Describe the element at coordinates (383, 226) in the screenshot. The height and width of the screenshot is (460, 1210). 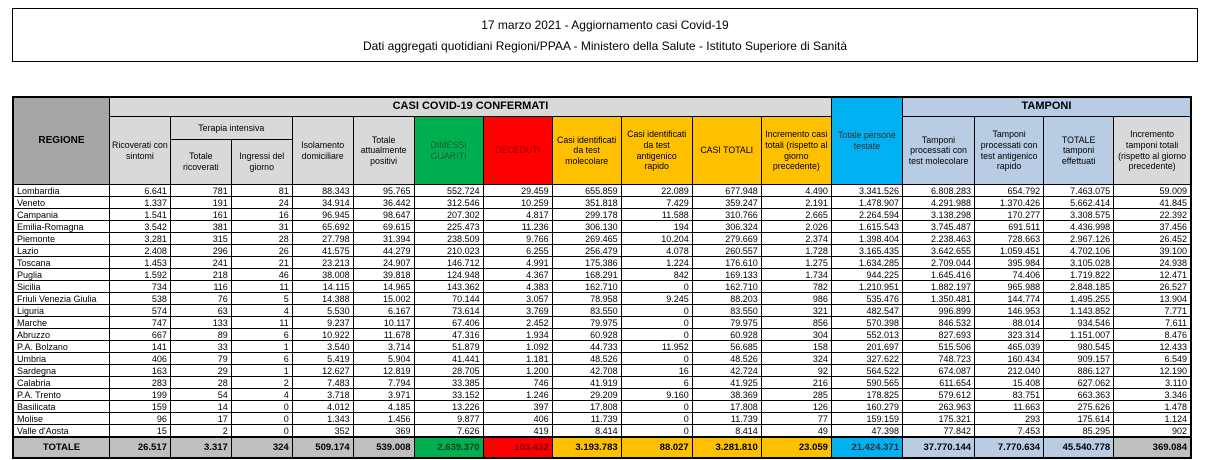
I see `value-cell: 69.615` at that location.